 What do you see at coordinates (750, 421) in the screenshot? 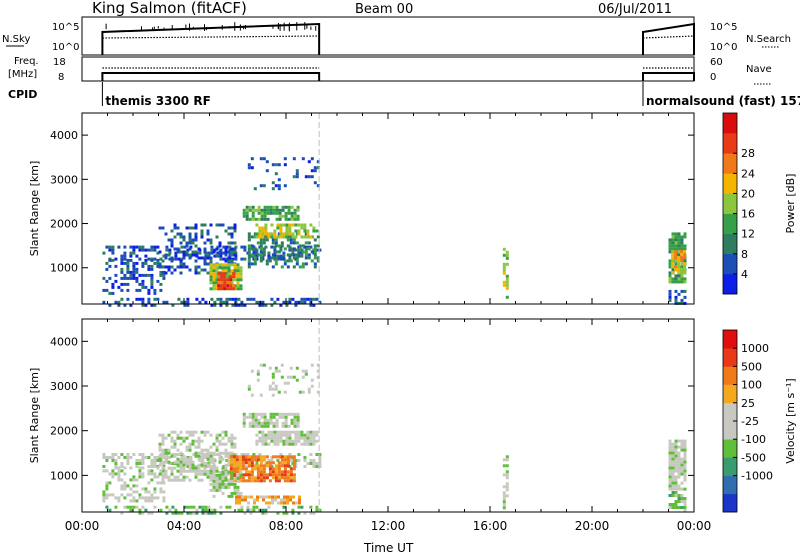
I see `colorbar-tick-label: -25` at bounding box center [750, 421].